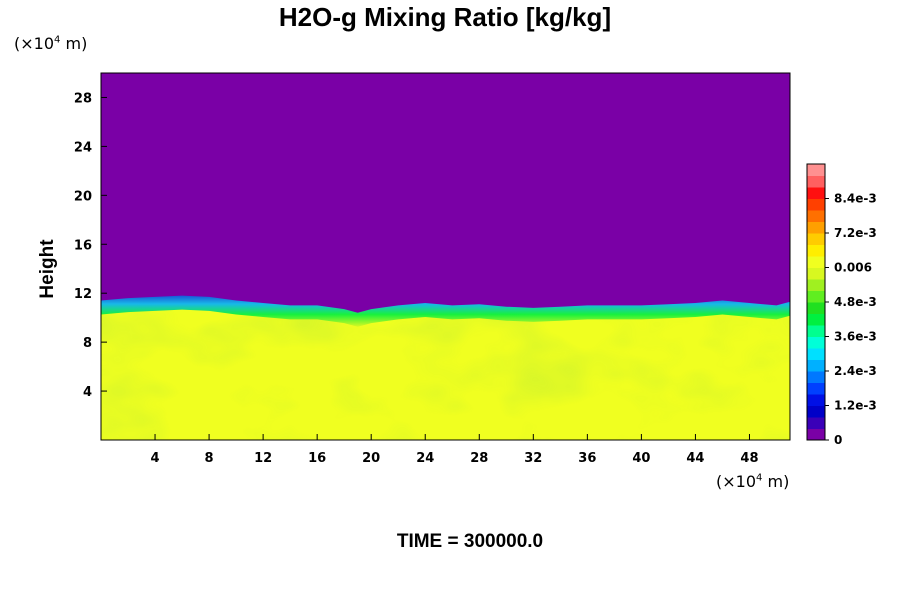  I want to click on y-axis-unit: (×104 m), so click(51, 43).